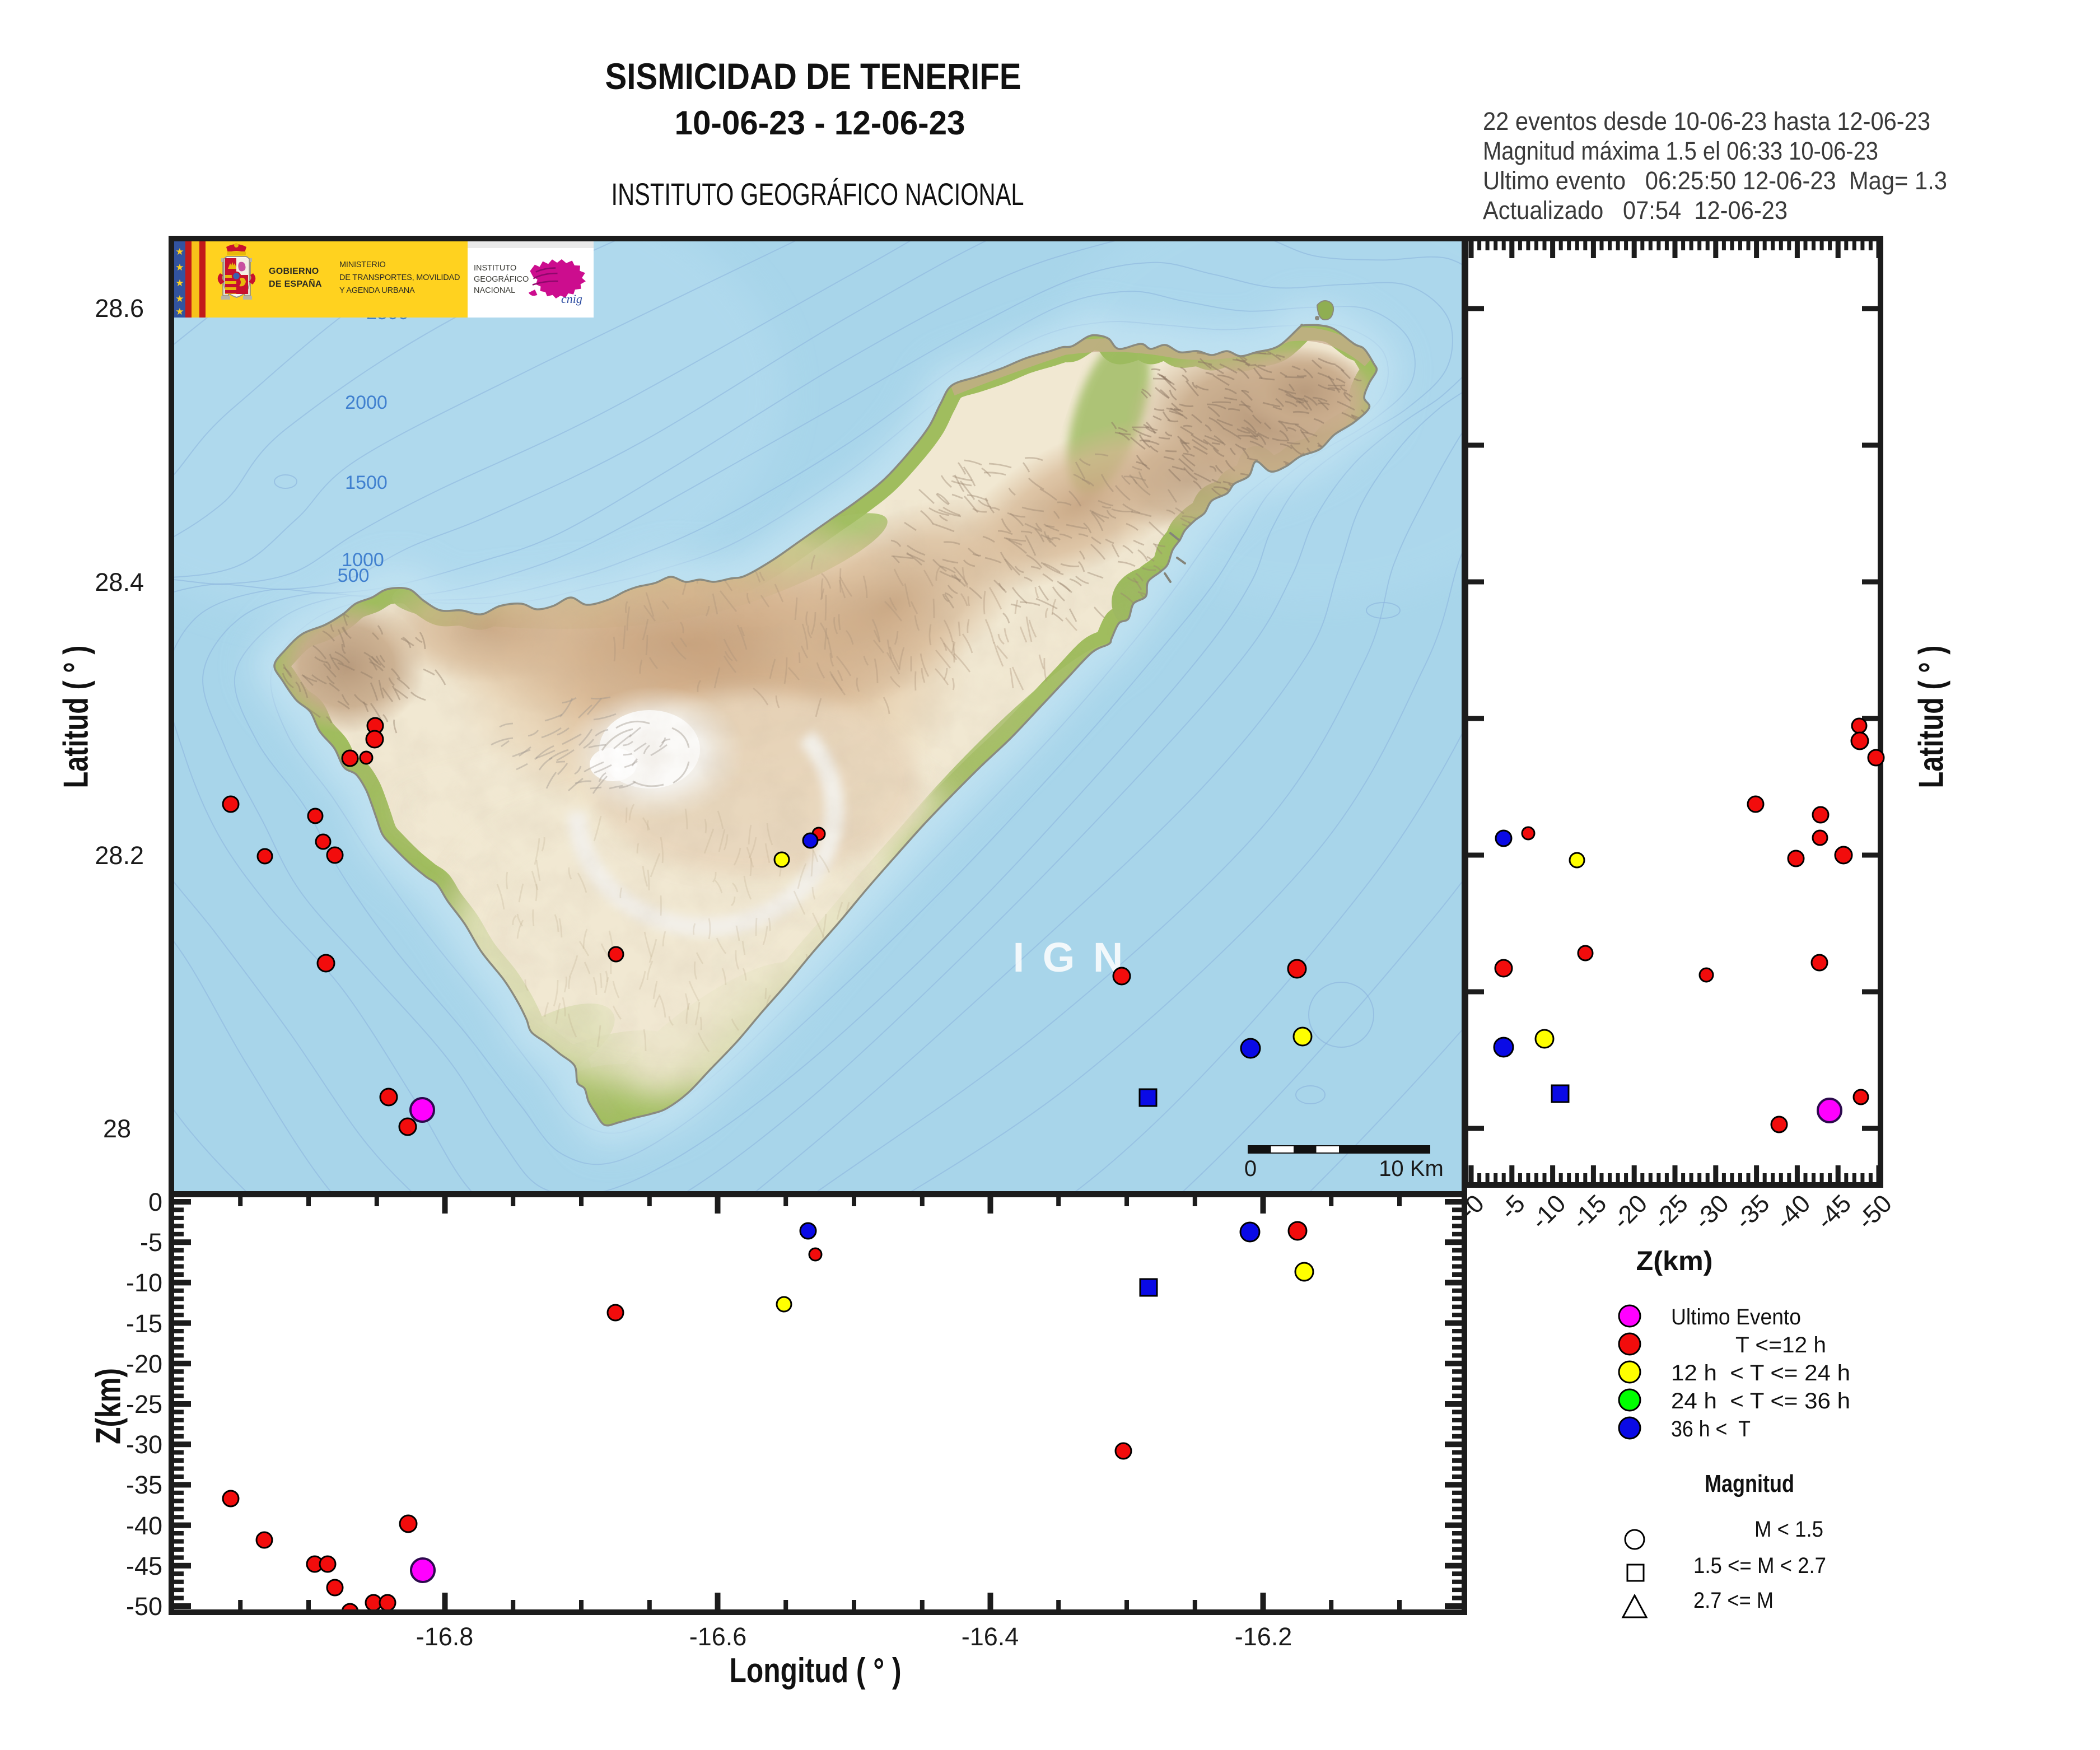  What do you see at coordinates (296, 283) in the screenshot?
I see `svg-text: DE ESPAÑA` at bounding box center [296, 283].